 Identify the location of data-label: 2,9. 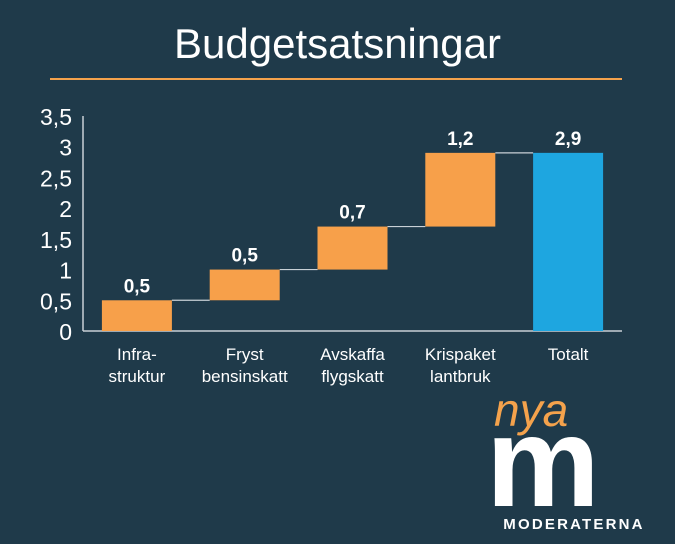
(568, 139).